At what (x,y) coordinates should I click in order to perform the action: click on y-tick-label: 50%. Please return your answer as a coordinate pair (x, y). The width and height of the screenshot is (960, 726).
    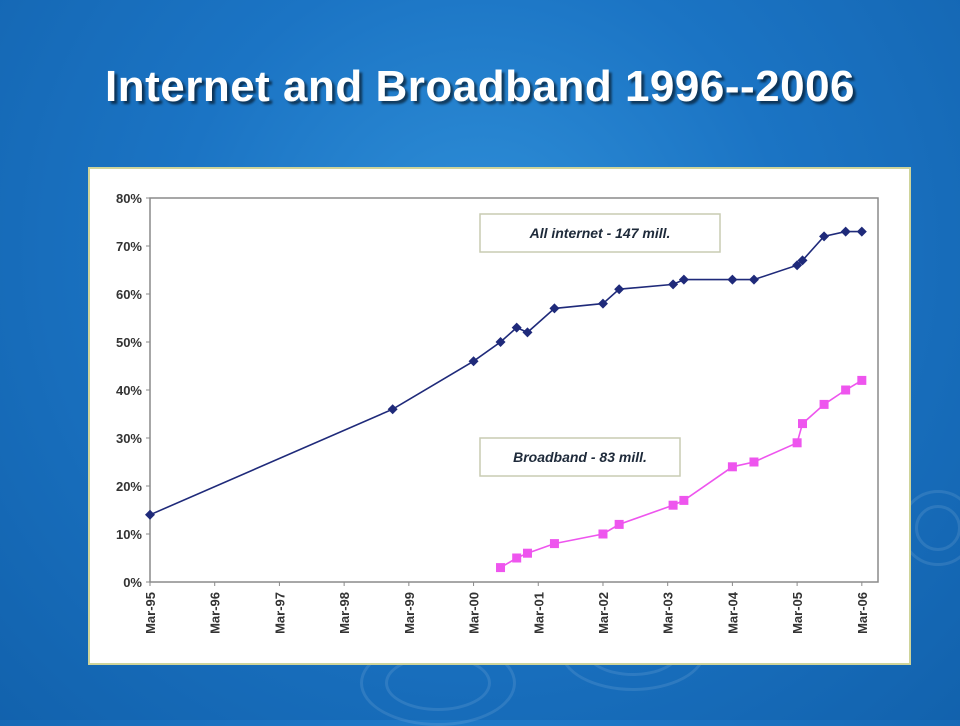
    Looking at the image, I should click on (129, 342).